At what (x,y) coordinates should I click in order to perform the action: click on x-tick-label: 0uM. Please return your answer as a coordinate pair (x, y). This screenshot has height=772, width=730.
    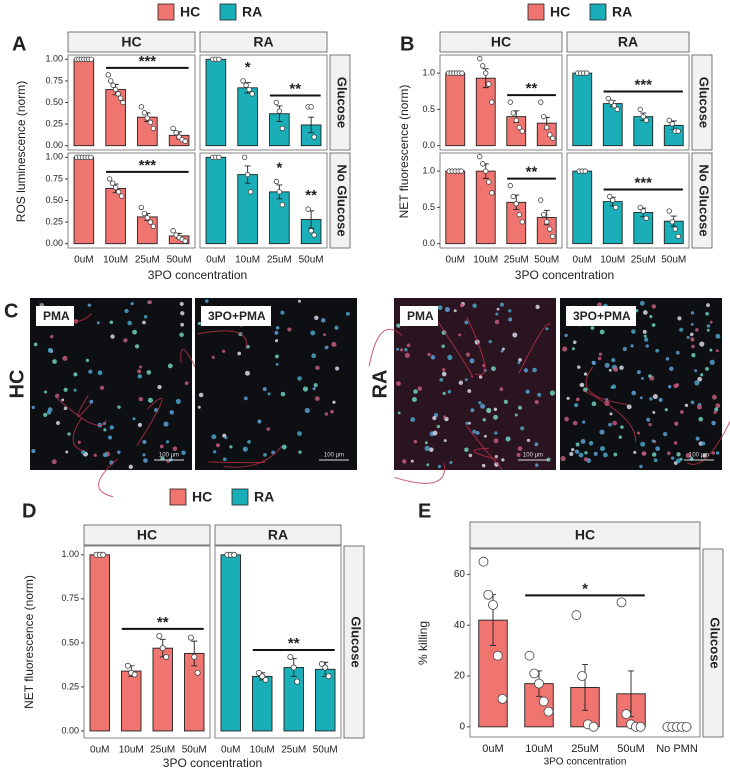
    Looking at the image, I should click on (582, 260).